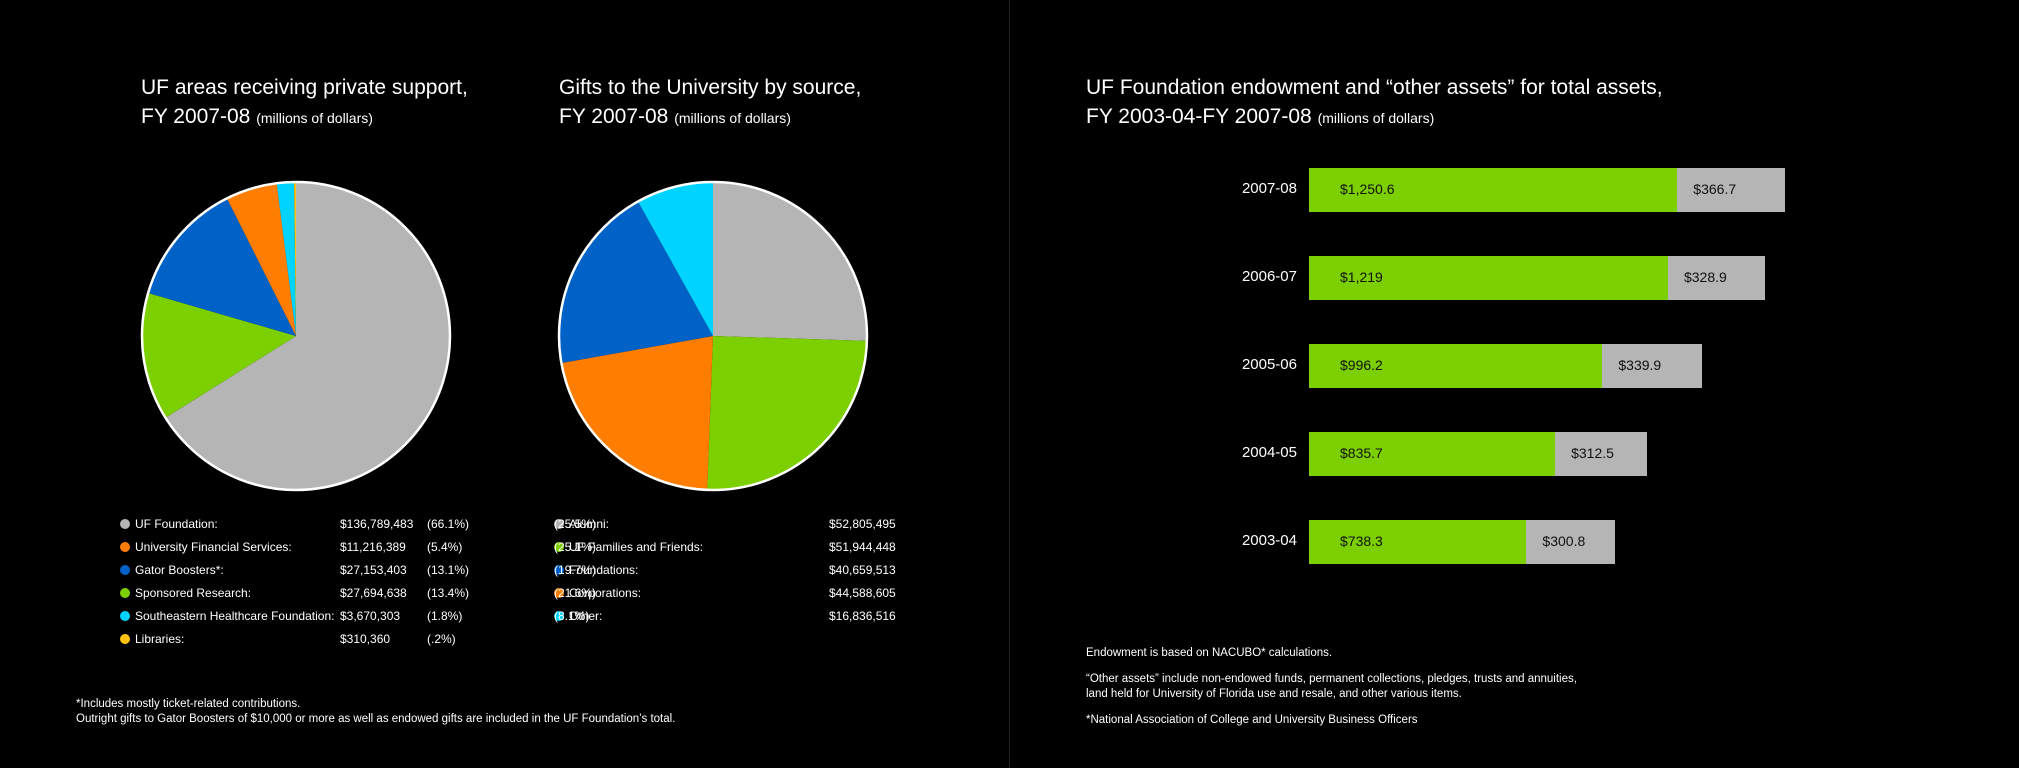 The width and height of the screenshot is (2019, 768). I want to click on chart1-legend-percent: (.2%), so click(441, 639).